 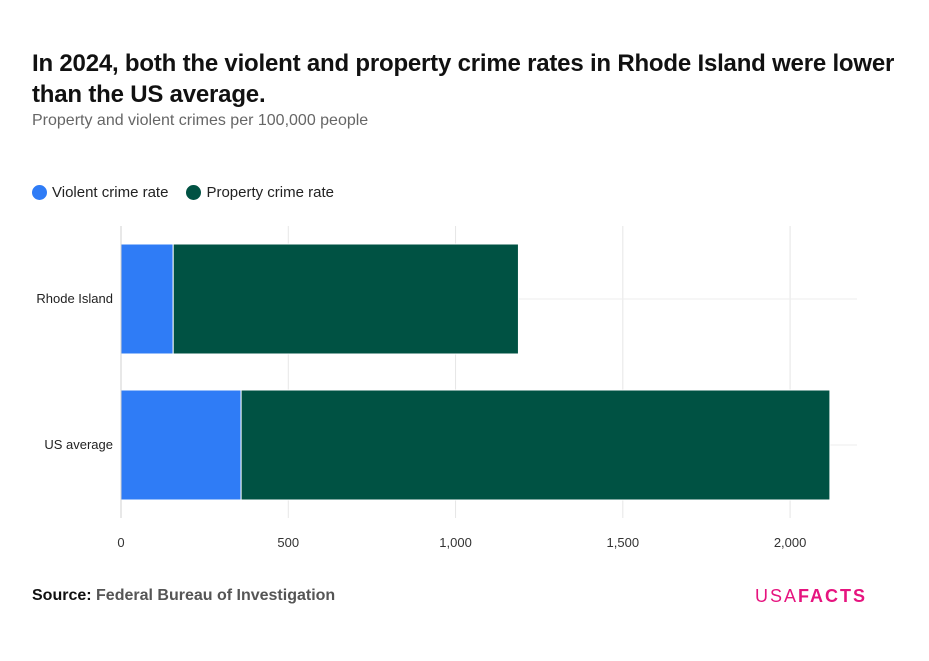 What do you see at coordinates (74, 298) in the screenshot?
I see `y-category-label: Rhode Island` at bounding box center [74, 298].